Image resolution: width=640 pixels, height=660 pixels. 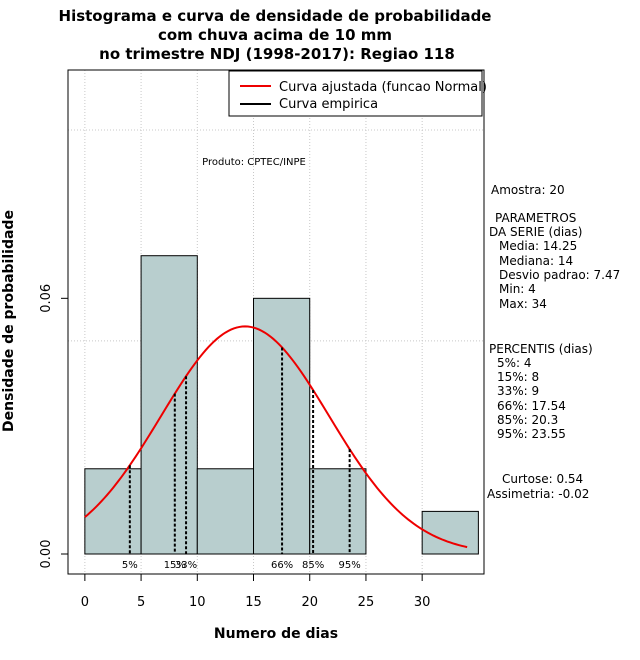 What do you see at coordinates (256, 591) in the screenshot?
I see `x-axis: 0 5 10 15 20 25 30` at bounding box center [256, 591].